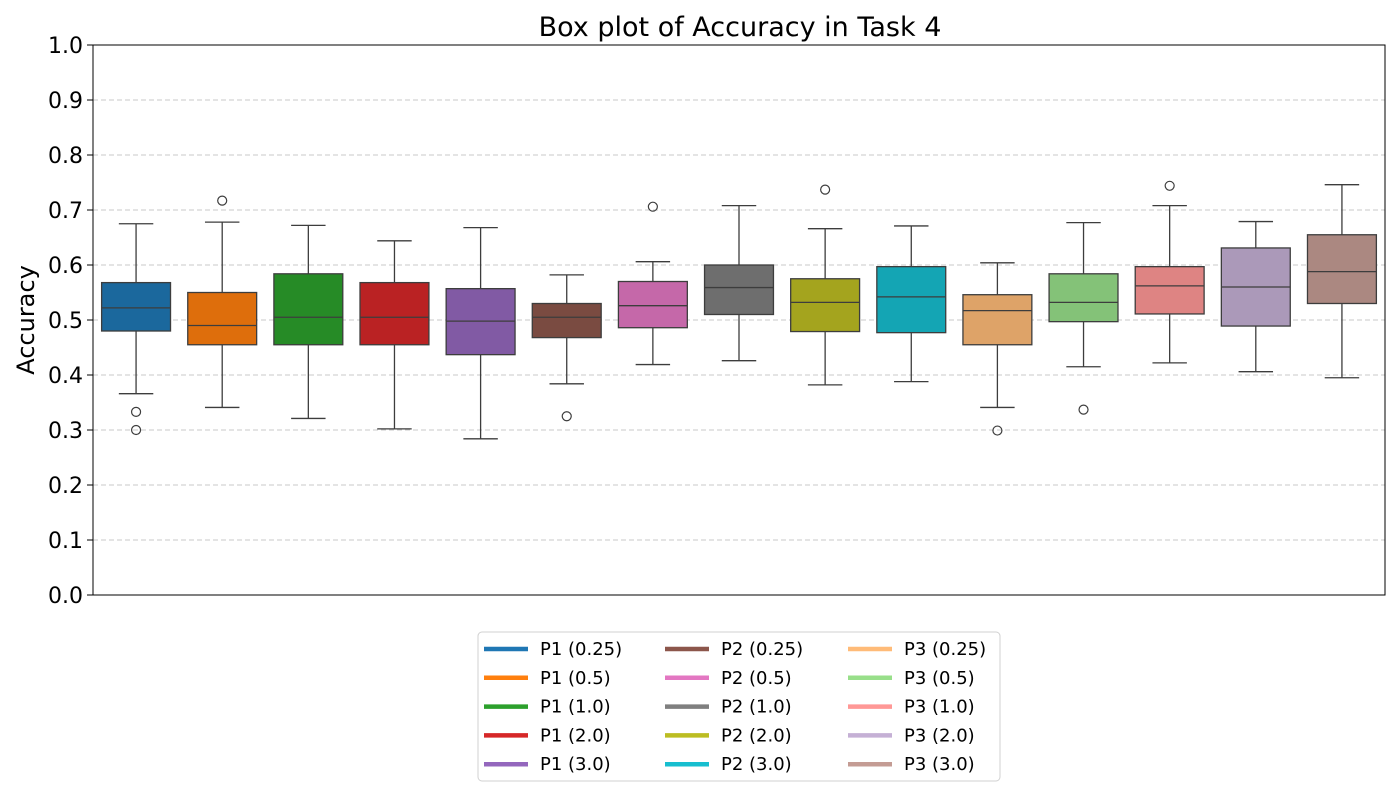  What do you see at coordinates (65, 321) in the screenshot?
I see `y-tick-label: 0.5` at bounding box center [65, 321].